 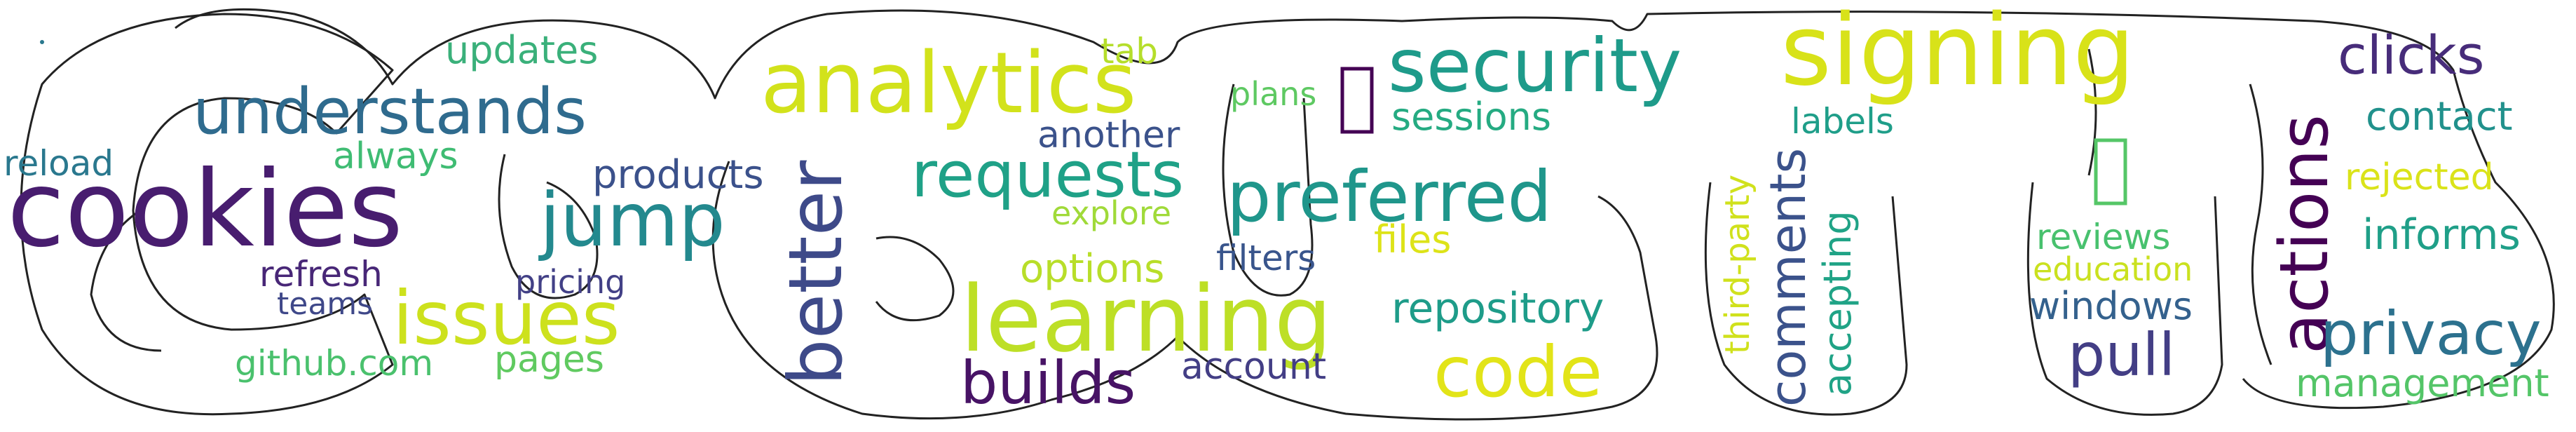 What do you see at coordinates (1047, 175) in the screenshot?
I see `word-requests: requests` at bounding box center [1047, 175].